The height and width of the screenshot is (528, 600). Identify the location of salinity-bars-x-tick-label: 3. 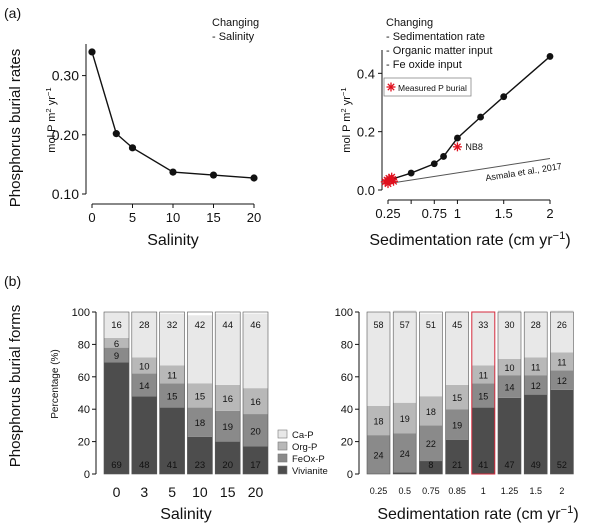
(144, 492).